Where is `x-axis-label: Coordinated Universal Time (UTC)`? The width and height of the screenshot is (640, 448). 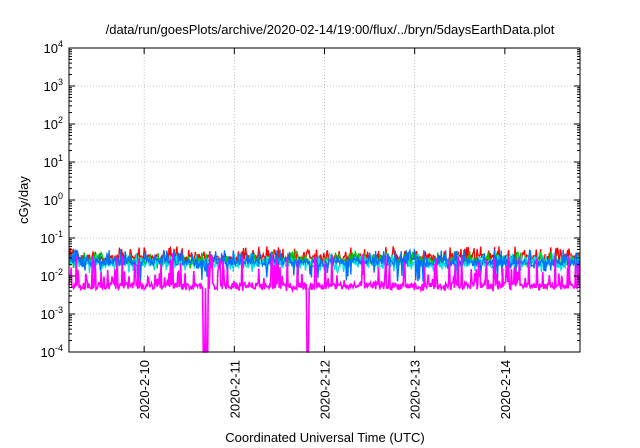 x-axis-label: Coordinated Universal Time (UTC) is located at coordinates (324, 437).